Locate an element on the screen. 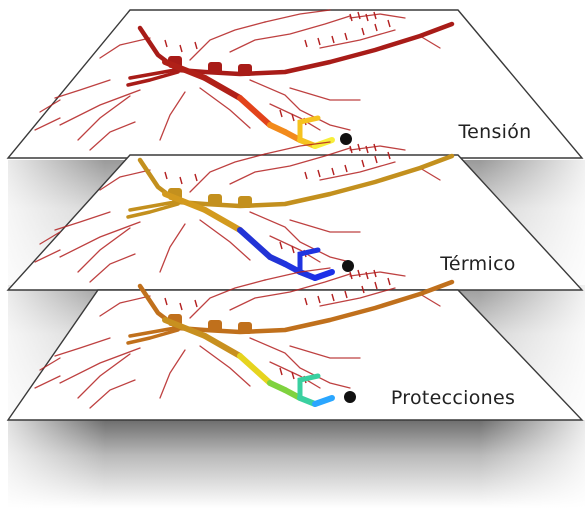  layer-label: Tensión is located at coordinates (494, 132).